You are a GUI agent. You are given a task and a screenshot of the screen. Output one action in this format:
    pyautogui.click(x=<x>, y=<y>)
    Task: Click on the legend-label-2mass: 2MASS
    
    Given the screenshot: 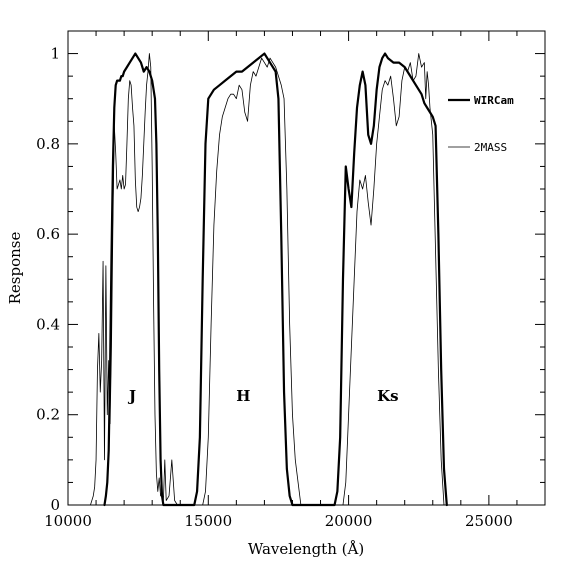 What is the action you would take?
    pyautogui.click(x=490, y=147)
    